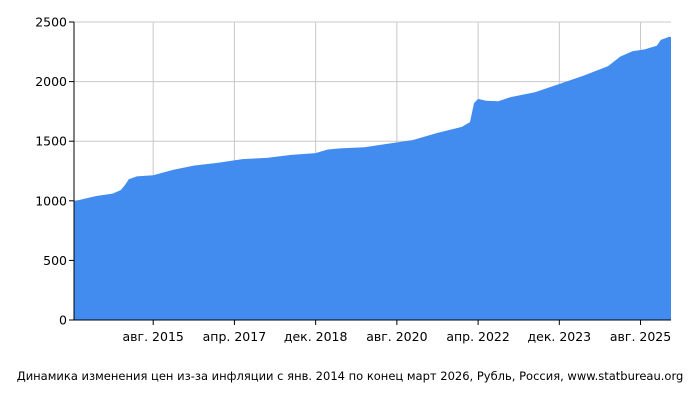 This screenshot has height=400, width=700. Describe the element at coordinates (51, 141) in the screenshot. I see `y-tick-label: 1500` at that location.